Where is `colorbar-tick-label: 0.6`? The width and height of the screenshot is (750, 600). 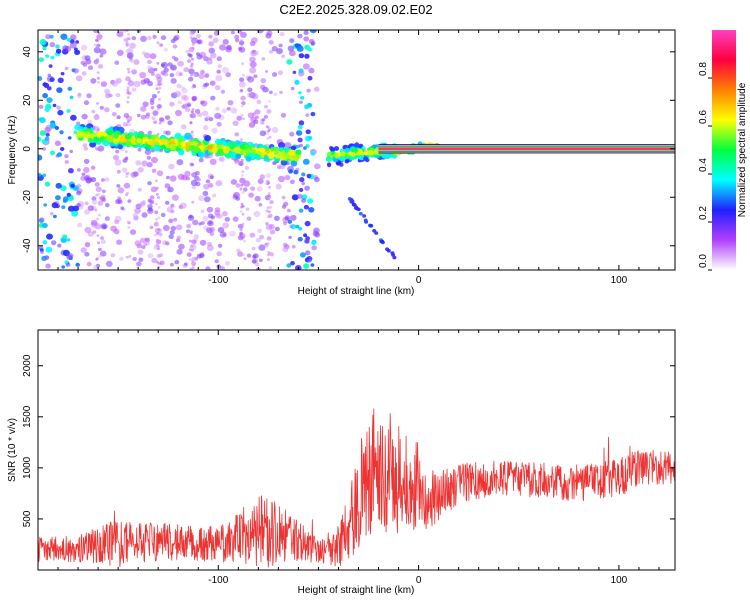 colorbar-tick-label: 0.6 is located at coordinates (703, 117).